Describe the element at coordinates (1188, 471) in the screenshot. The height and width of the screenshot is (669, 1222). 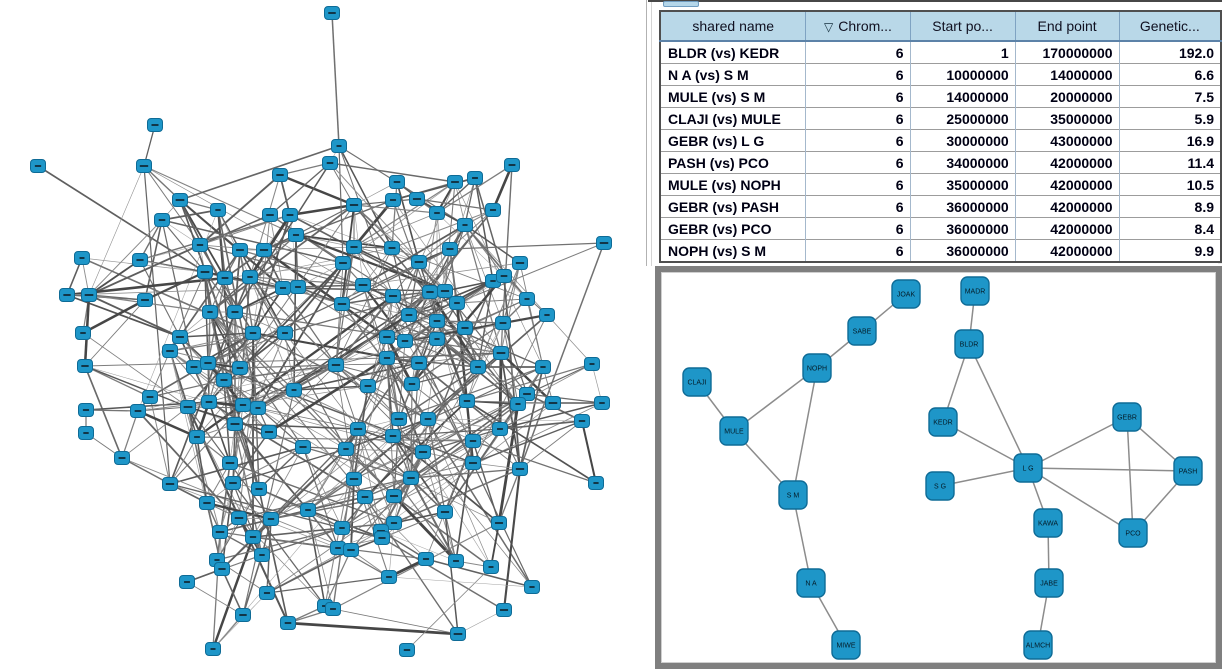
I see `network-node-PASH: PASH` at that location.